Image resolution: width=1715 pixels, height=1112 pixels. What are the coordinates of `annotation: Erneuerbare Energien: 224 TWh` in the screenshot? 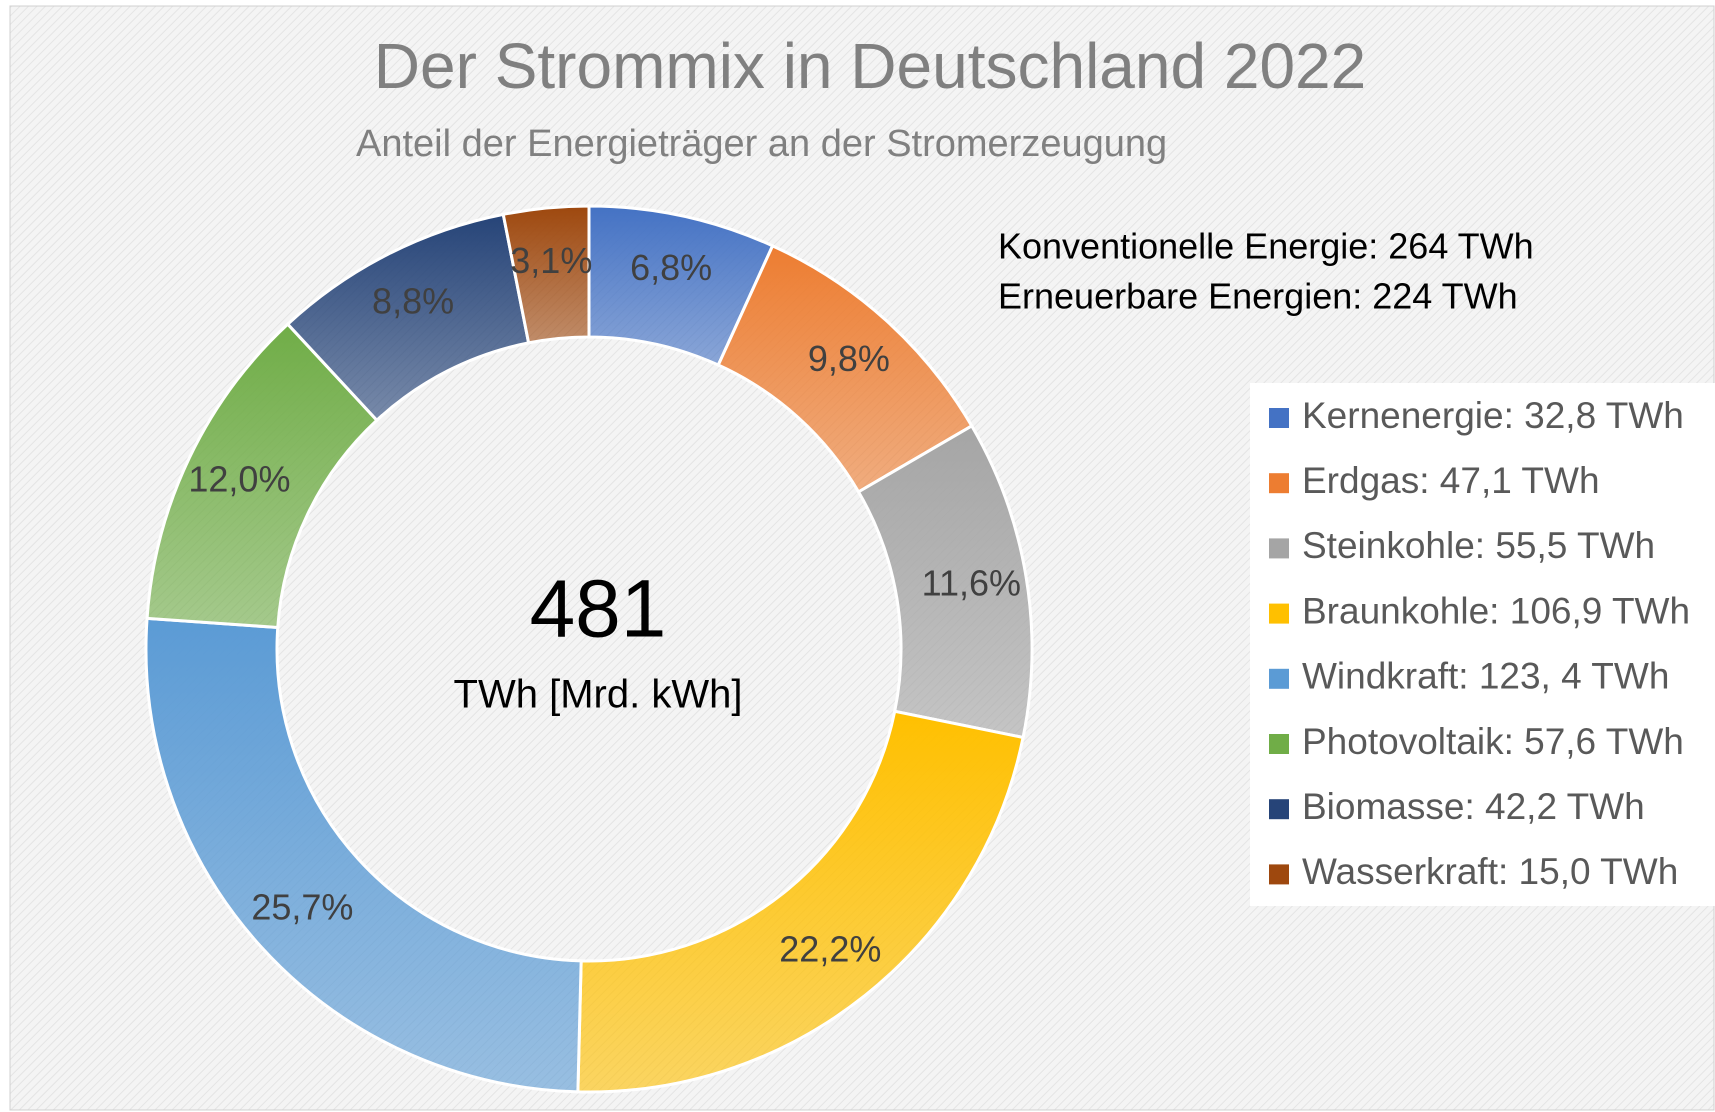 It's located at (1258, 296).